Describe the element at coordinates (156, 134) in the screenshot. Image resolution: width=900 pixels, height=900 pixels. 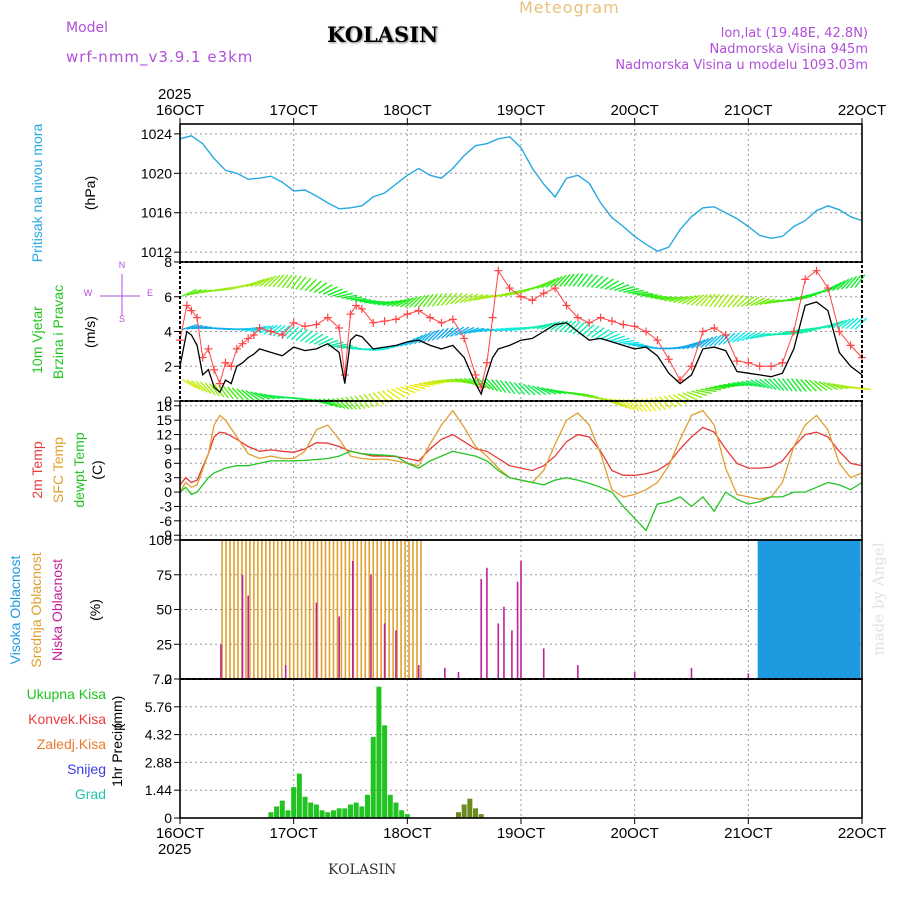
I see `y-tick-label: 1024` at that location.